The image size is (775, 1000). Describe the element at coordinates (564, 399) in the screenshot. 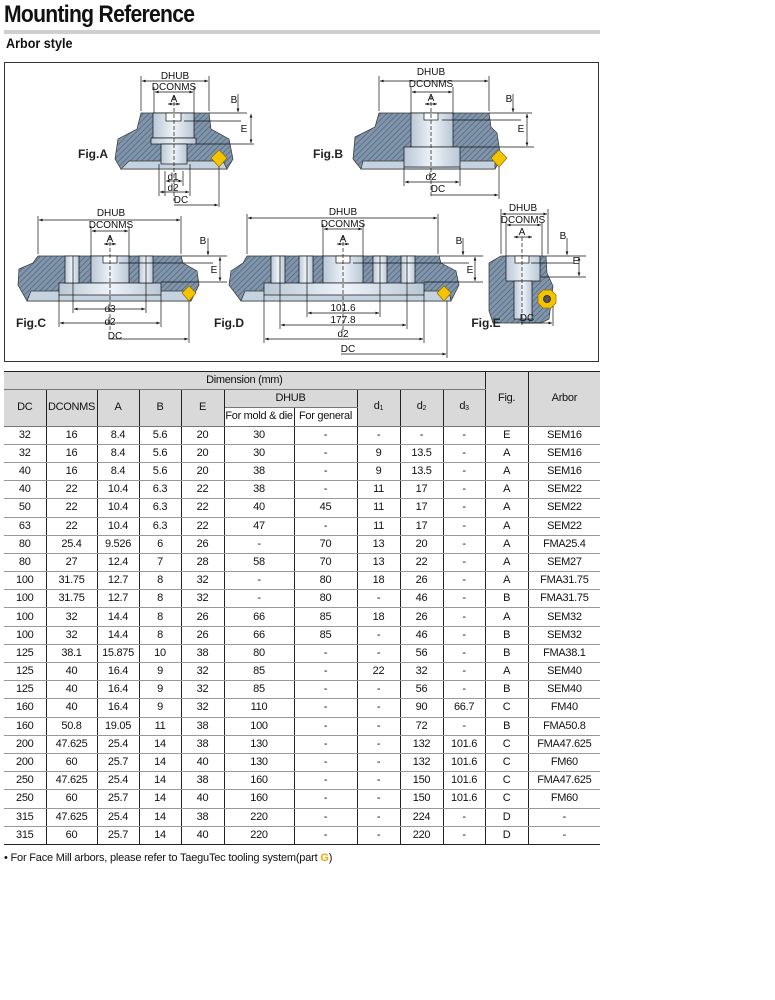

I see `col-header-arbor: Arbor` at that location.